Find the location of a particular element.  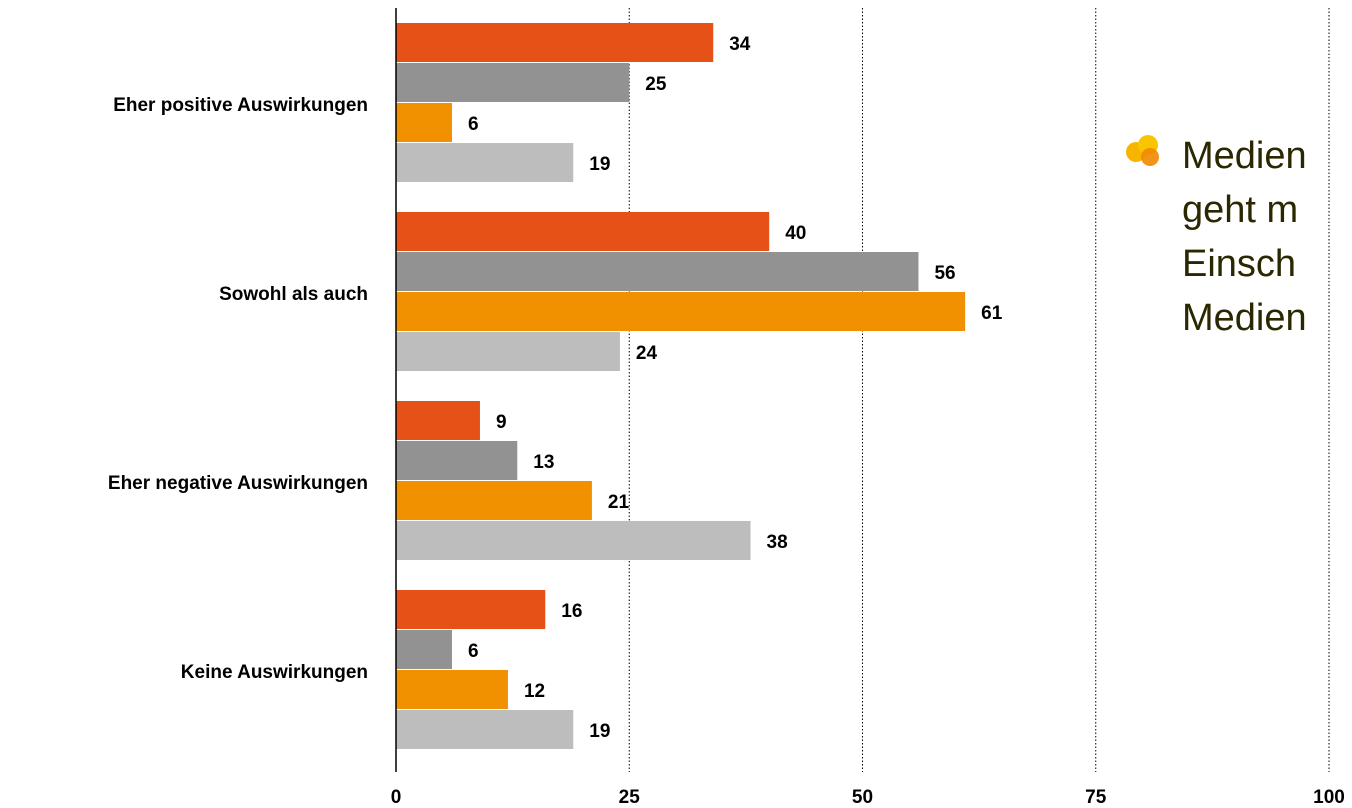

x-tick-labels: 0 25 50 75 100 is located at coordinates (868, 797).